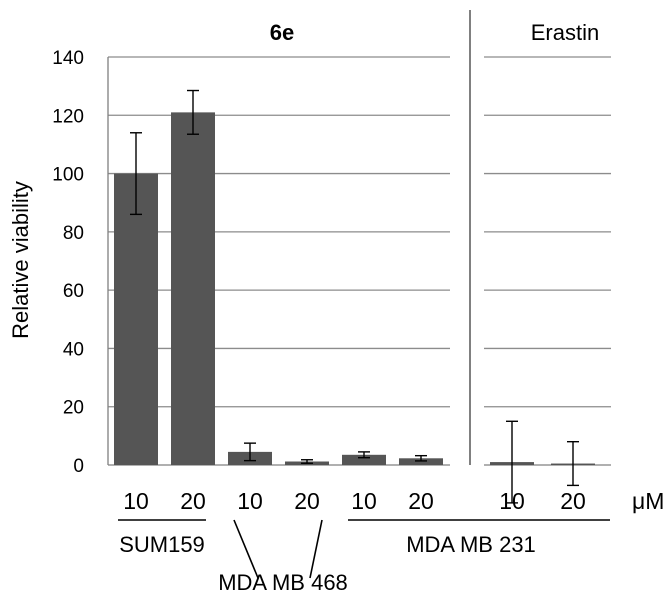 The image size is (670, 597). I want to click on y-tick-label: 40, so click(73, 349).